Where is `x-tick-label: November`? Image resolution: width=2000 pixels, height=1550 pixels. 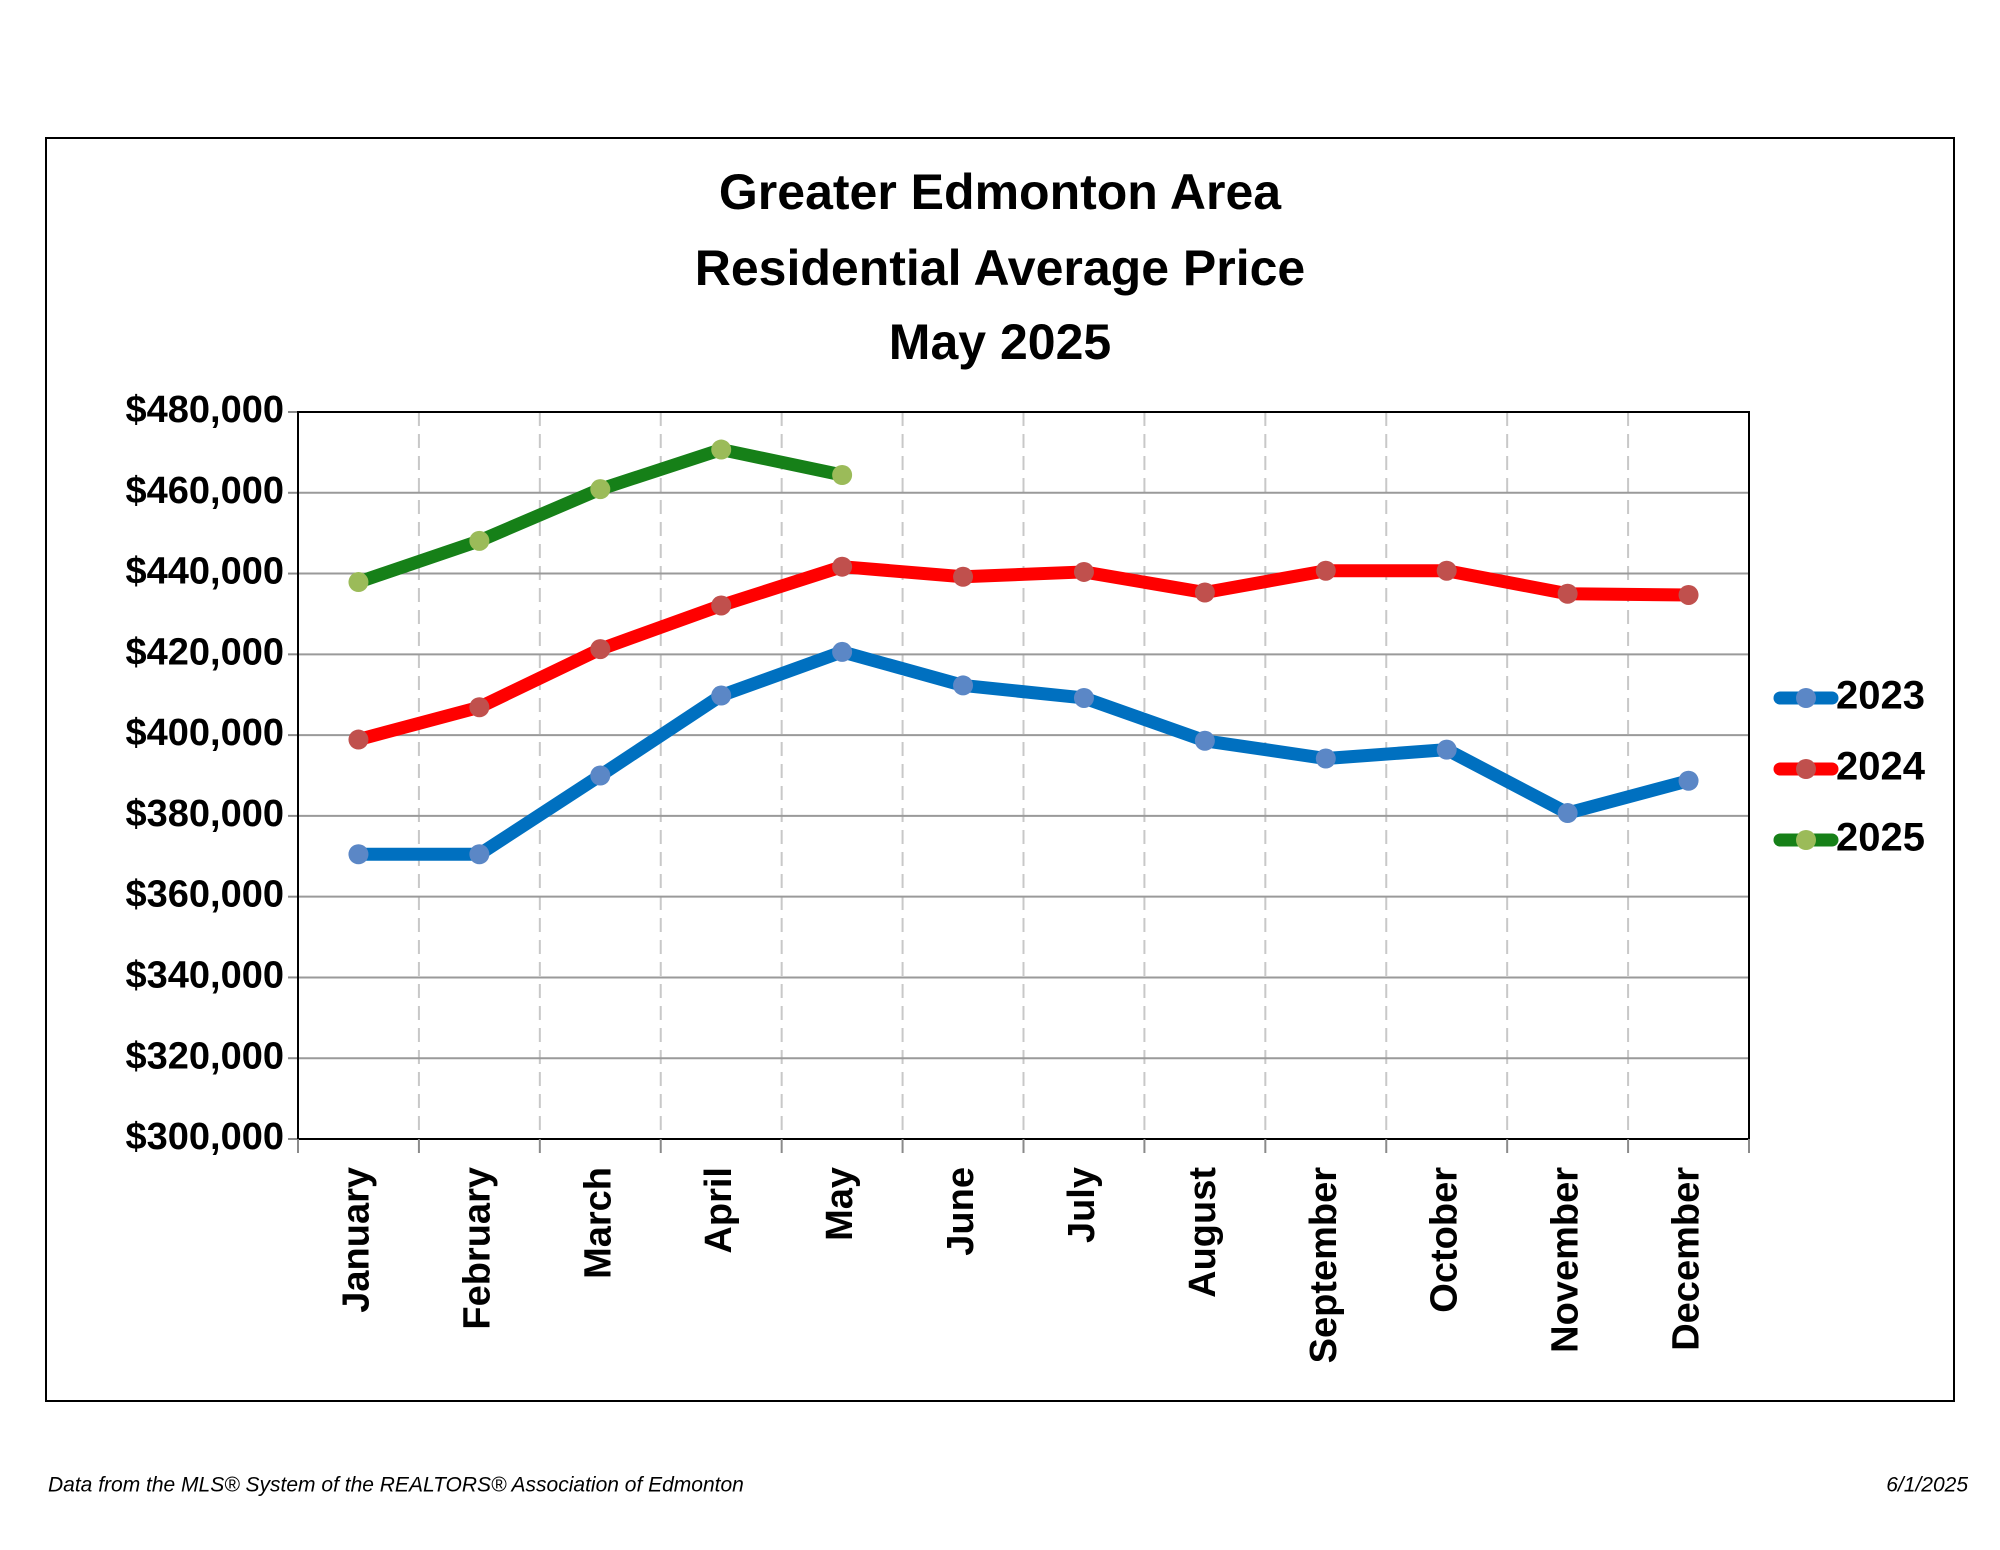 x-tick-label: November is located at coordinates (1566, 1260).